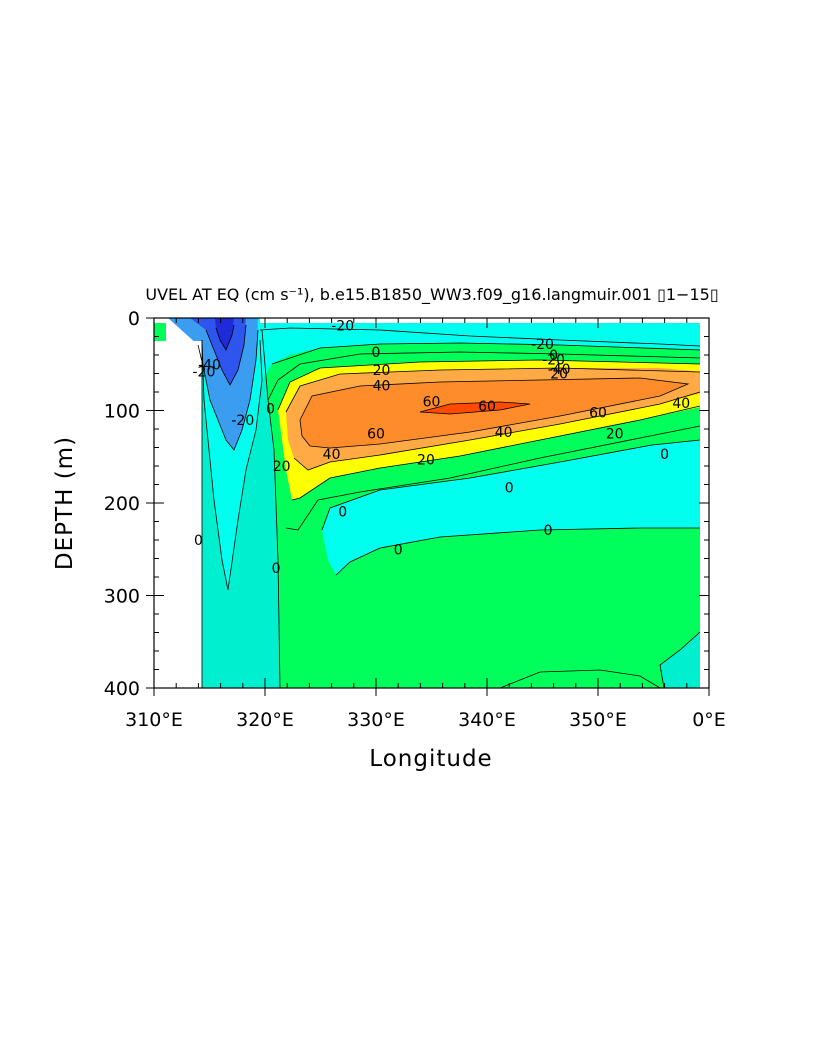 The height and width of the screenshot is (1055, 818). I want to click on x-tick-label: 350°E, so click(598, 720).